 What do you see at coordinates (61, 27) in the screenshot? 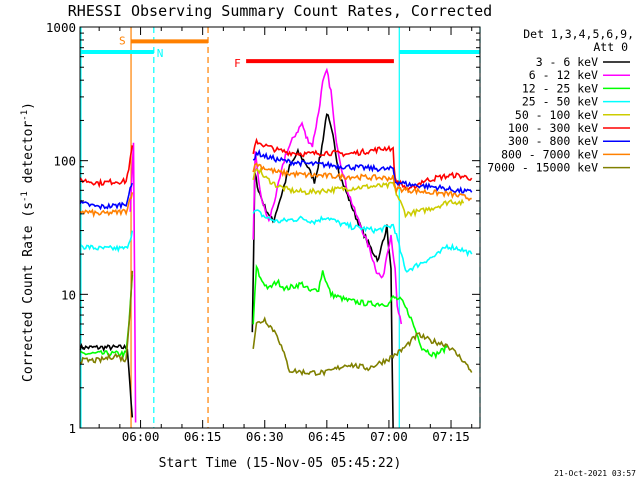
I see `y-tick-label: 1000` at bounding box center [61, 27].